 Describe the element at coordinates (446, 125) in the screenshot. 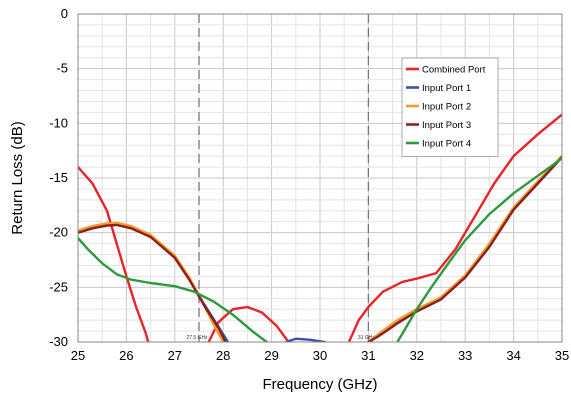

I see `legend-entry: Input Port 3` at that location.